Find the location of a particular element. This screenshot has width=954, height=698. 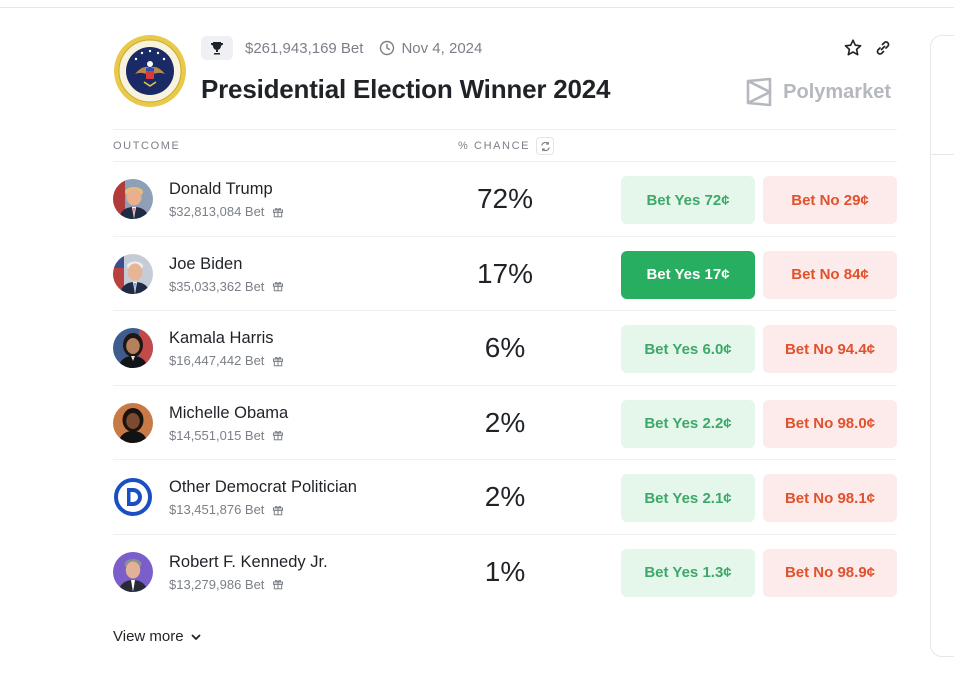

market-volume: $261,943,169 Bet is located at coordinates (304, 48).